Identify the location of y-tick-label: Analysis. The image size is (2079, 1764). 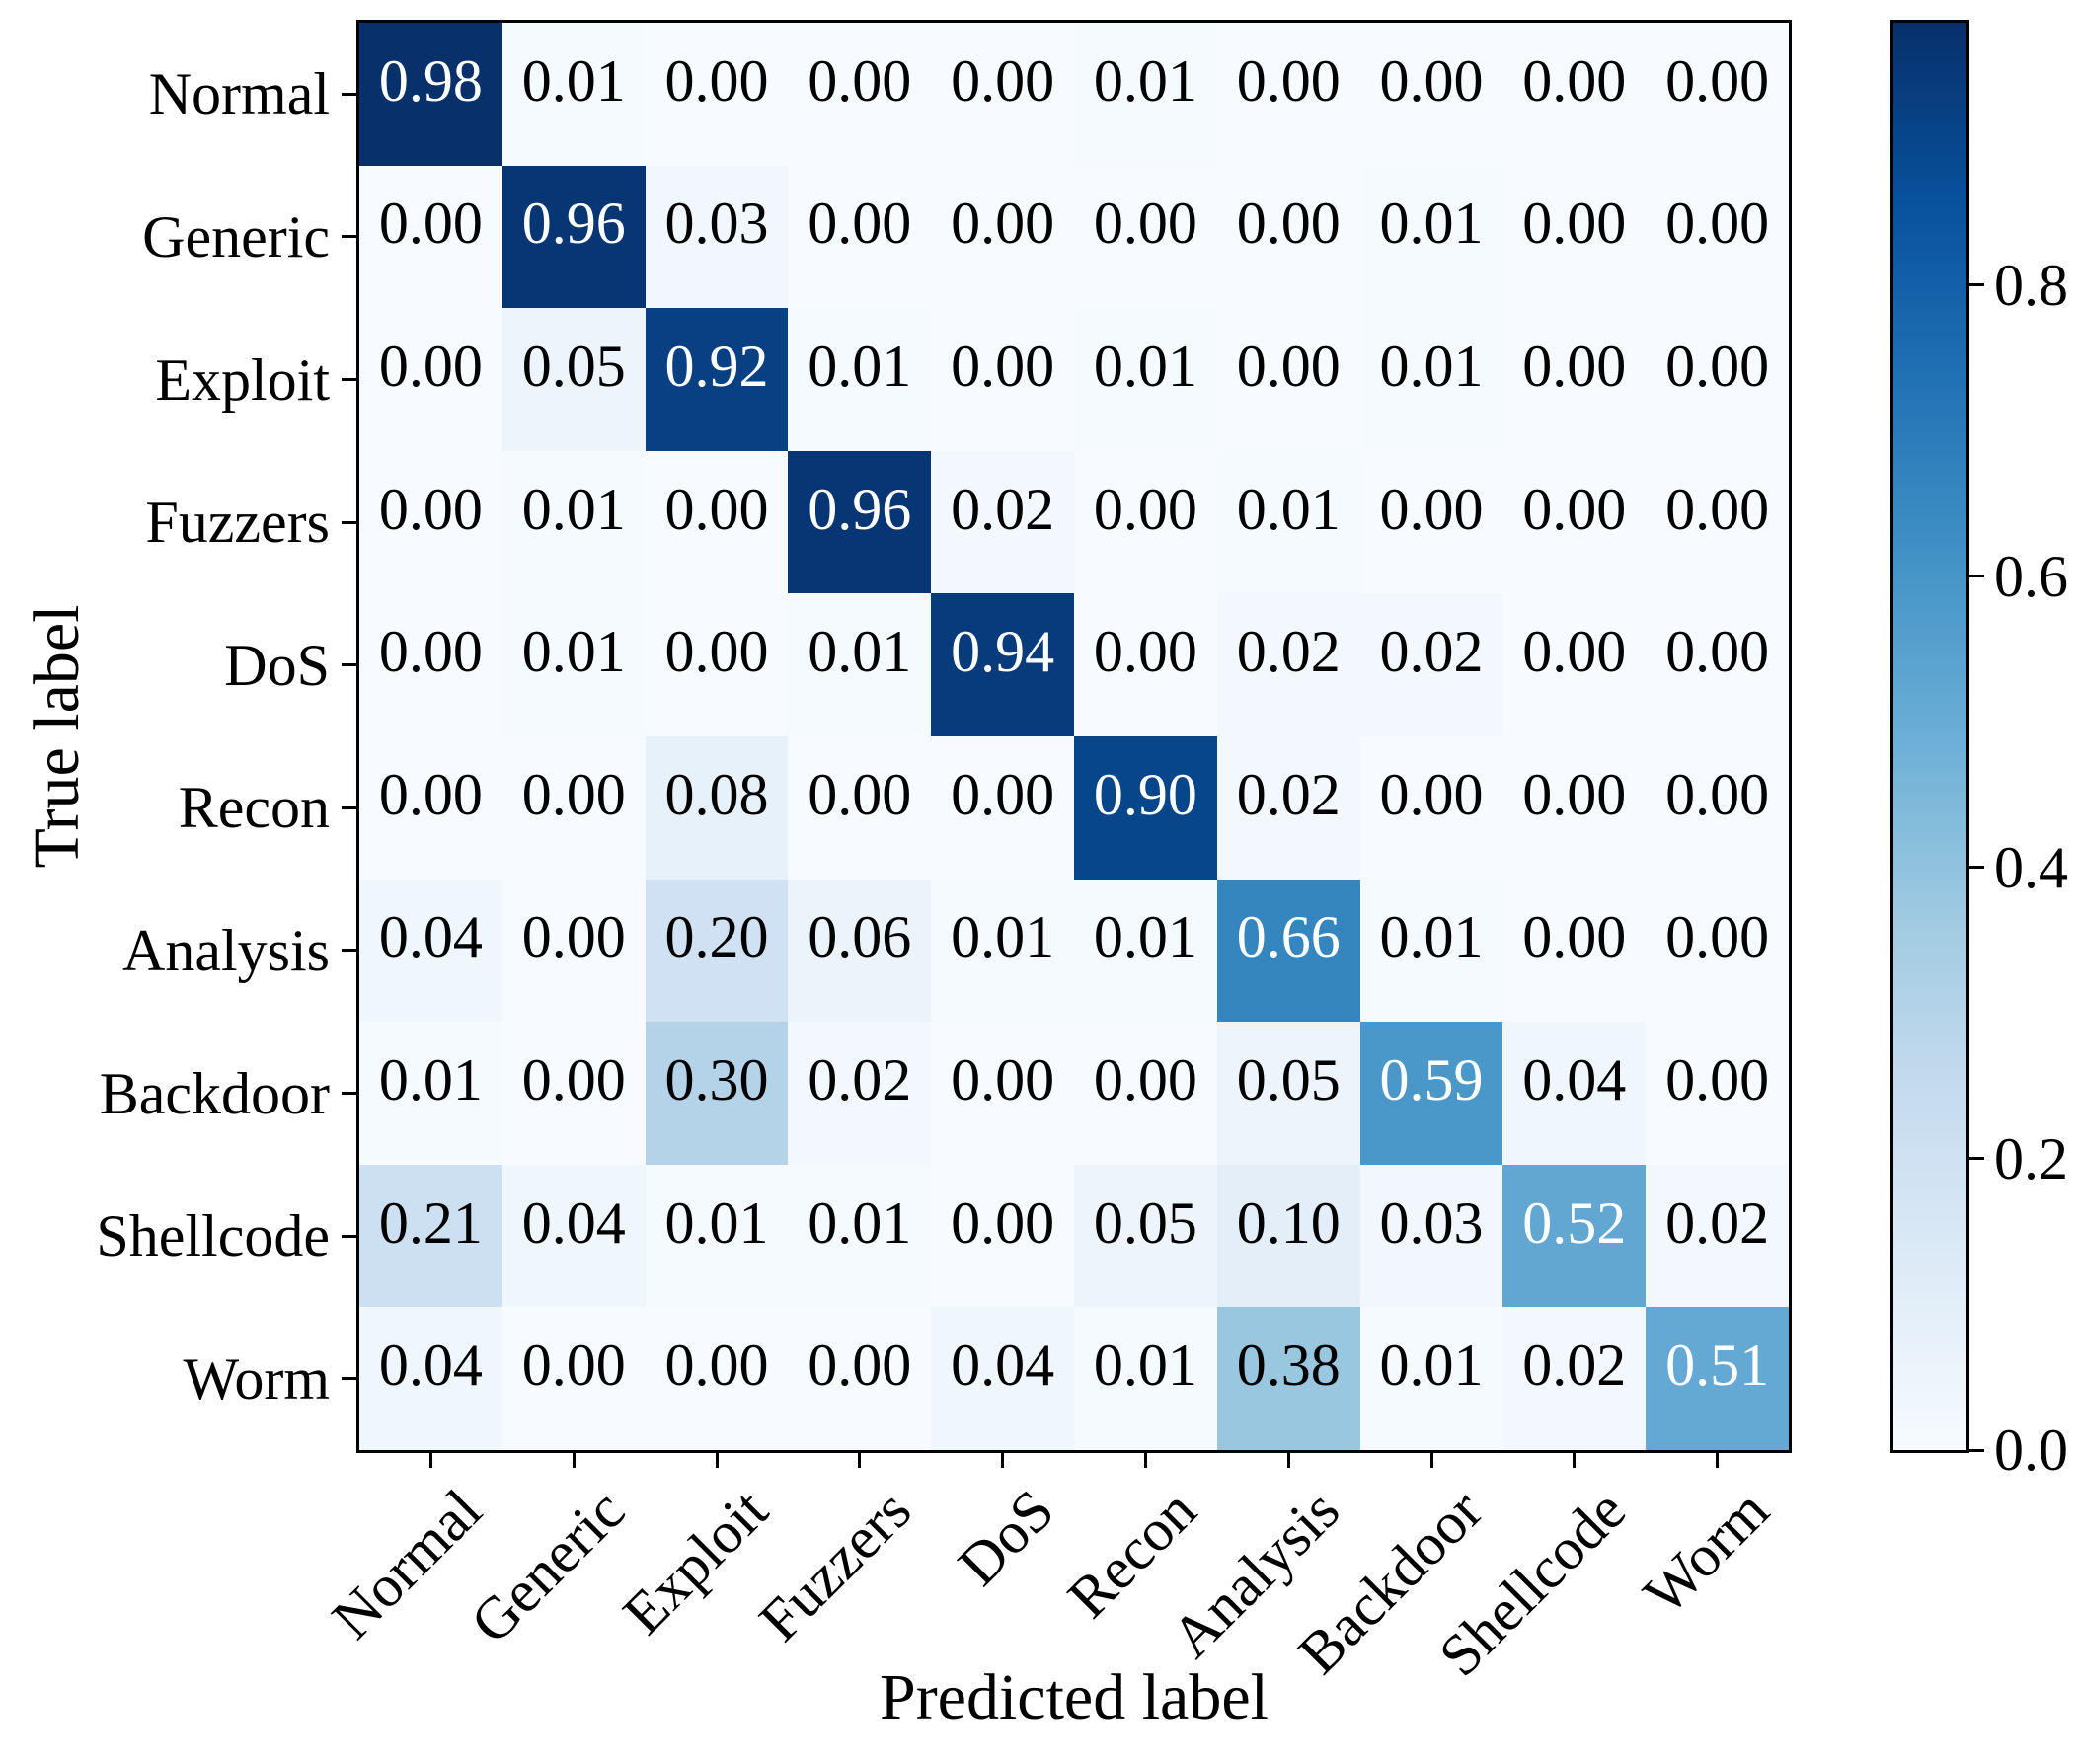
(226, 950).